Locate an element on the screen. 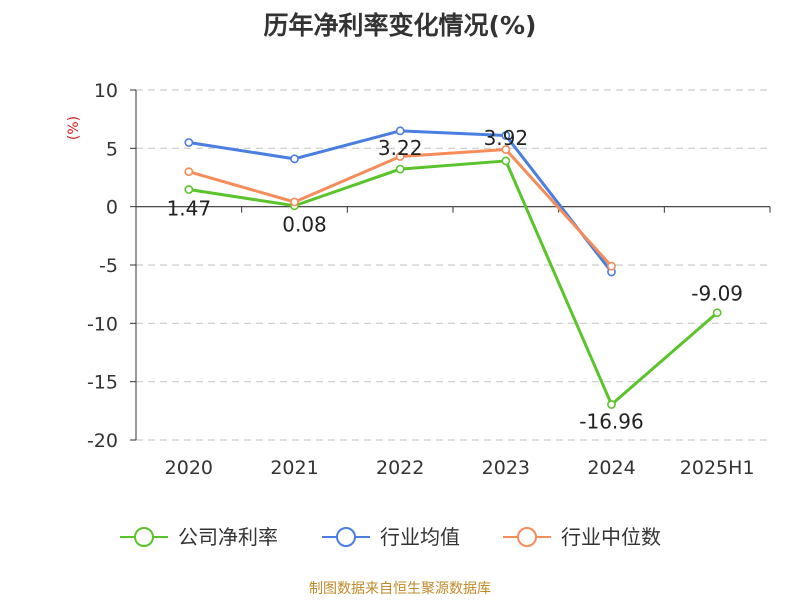 The width and height of the screenshot is (800, 600). y-tick-label: 0 is located at coordinates (112, 208).